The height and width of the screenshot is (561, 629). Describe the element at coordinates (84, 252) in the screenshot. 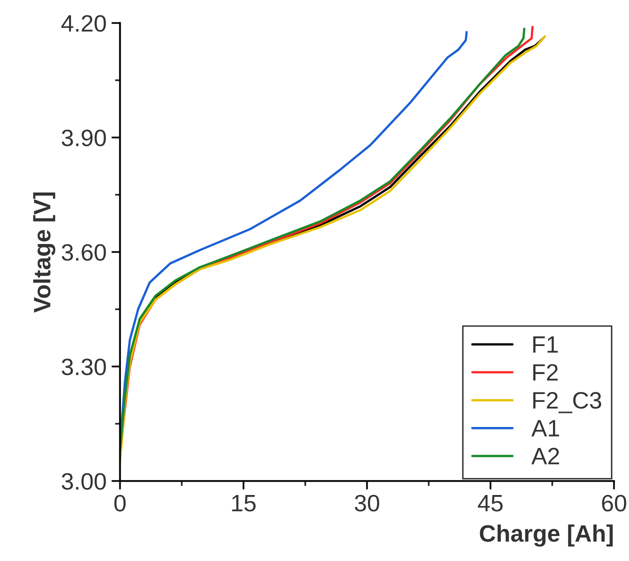

I see `y-tick-label: 3.60` at that location.